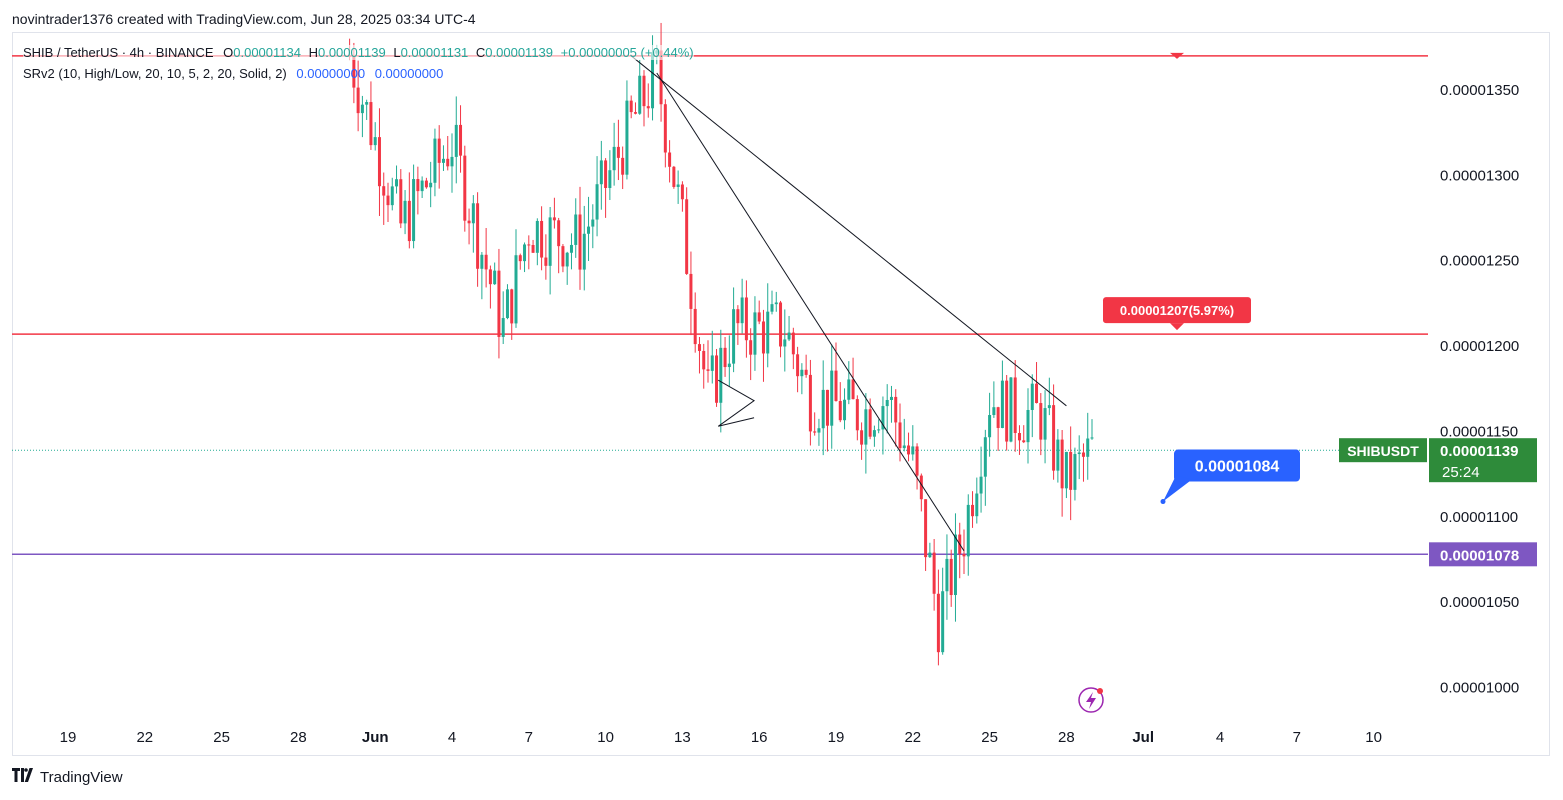 Image resolution: width=1563 pixels, height=800 pixels. I want to click on note-callout-box, so click(1237, 465).